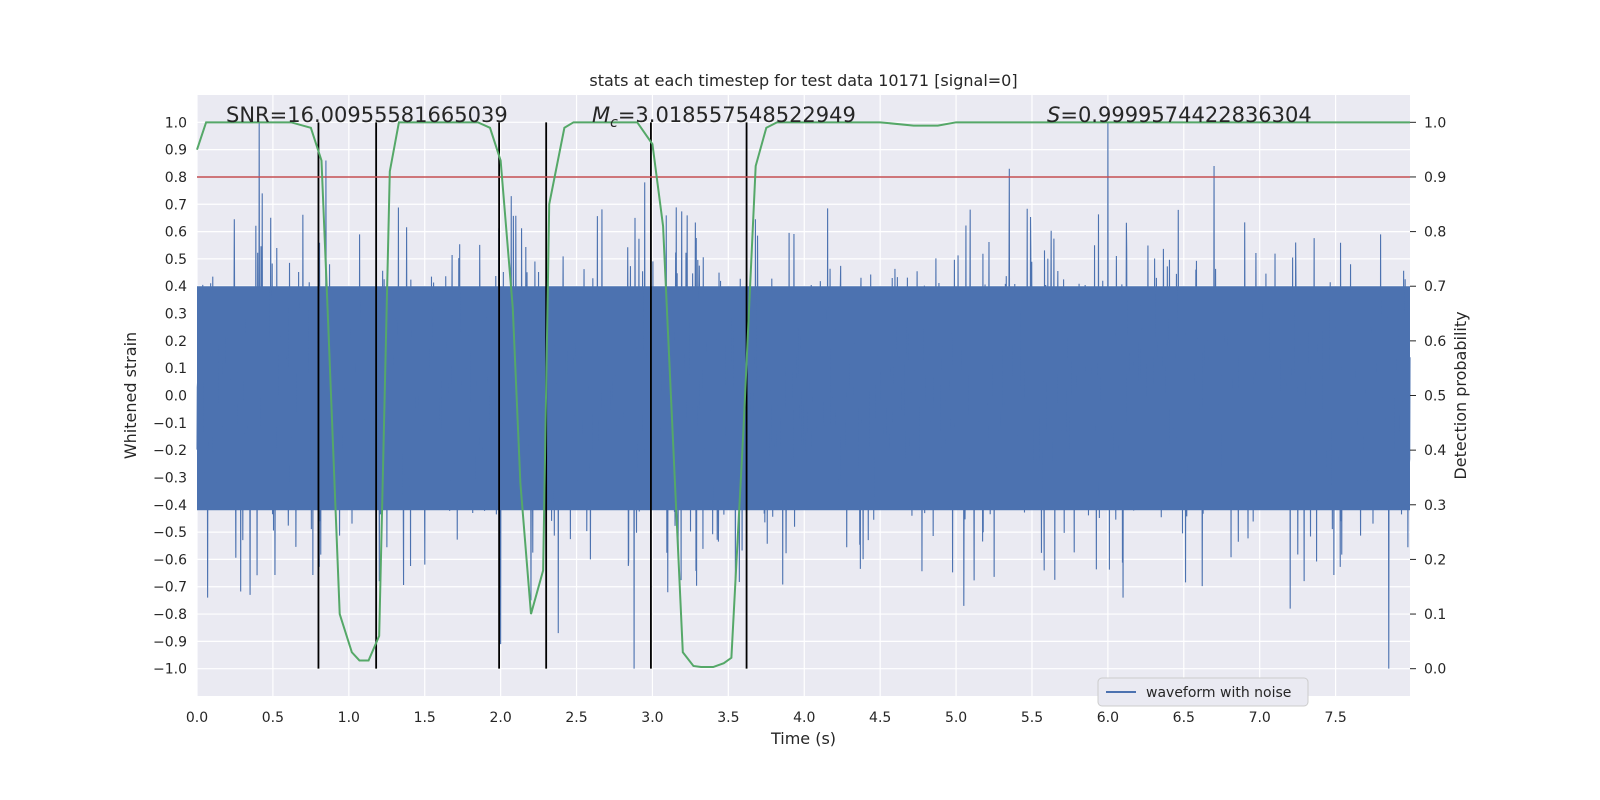 The width and height of the screenshot is (1600, 800). Describe the element at coordinates (170, 533) in the screenshot. I see `y-tick-label: −0.5` at that location.